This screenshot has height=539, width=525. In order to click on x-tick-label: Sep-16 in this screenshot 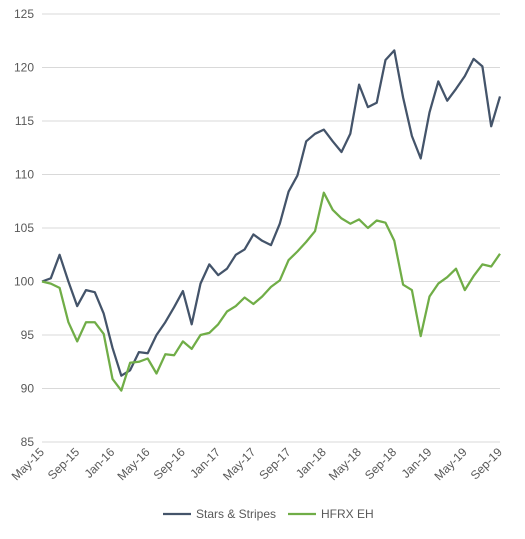, I will do `click(169, 463)`.